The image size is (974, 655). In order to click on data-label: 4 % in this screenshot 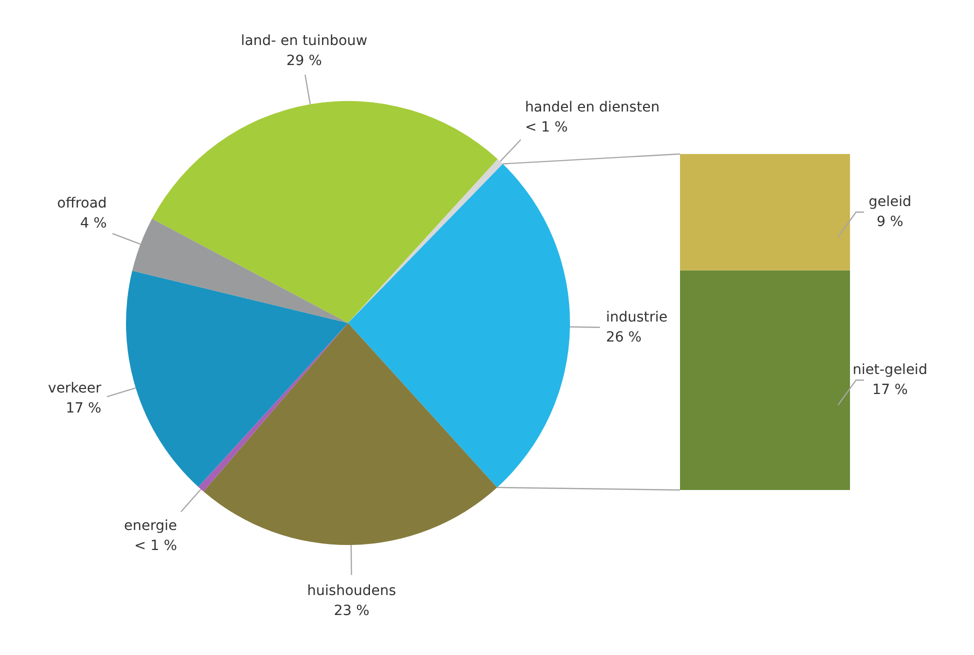, I will do `click(93, 223)`.